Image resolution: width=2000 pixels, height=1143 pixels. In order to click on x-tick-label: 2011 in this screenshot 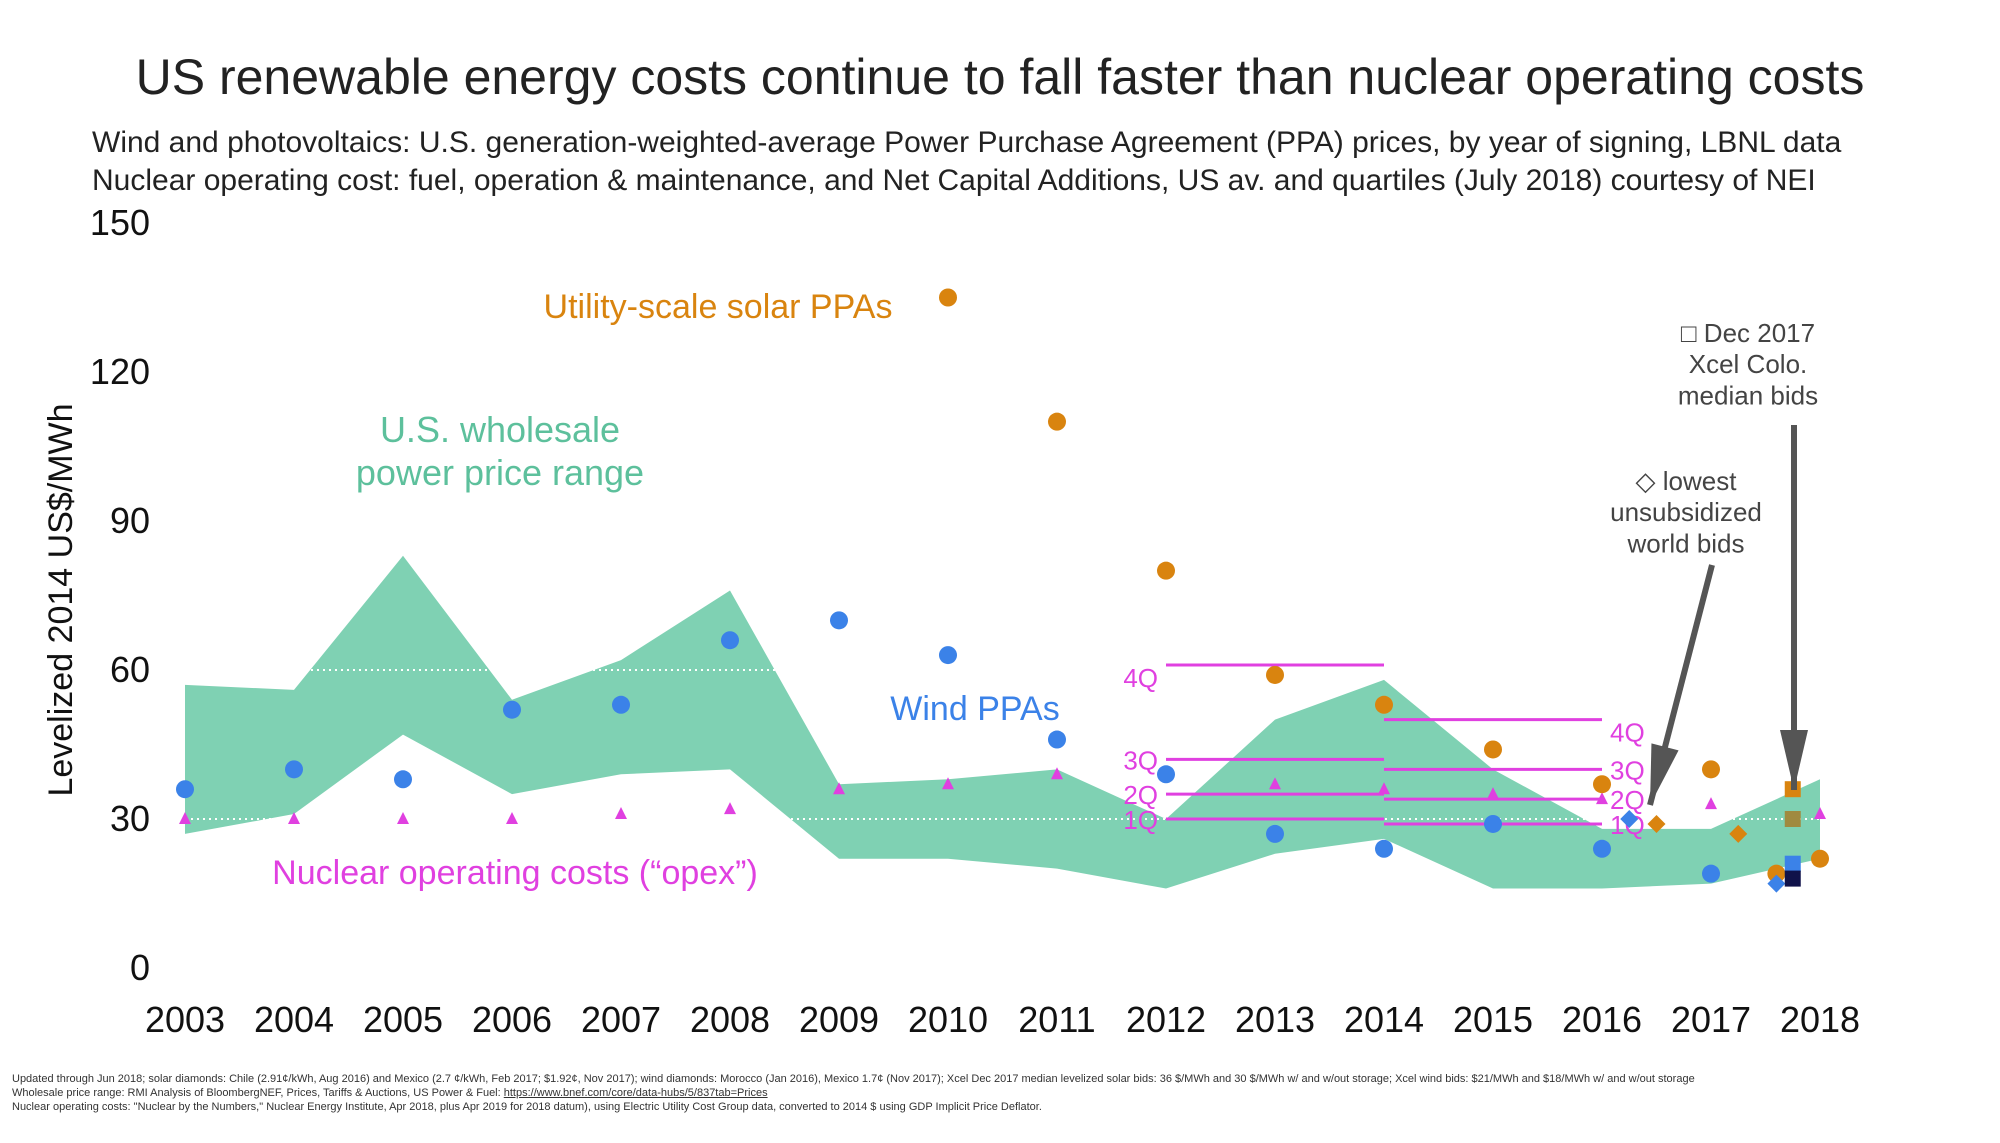, I will do `click(1056, 1019)`.